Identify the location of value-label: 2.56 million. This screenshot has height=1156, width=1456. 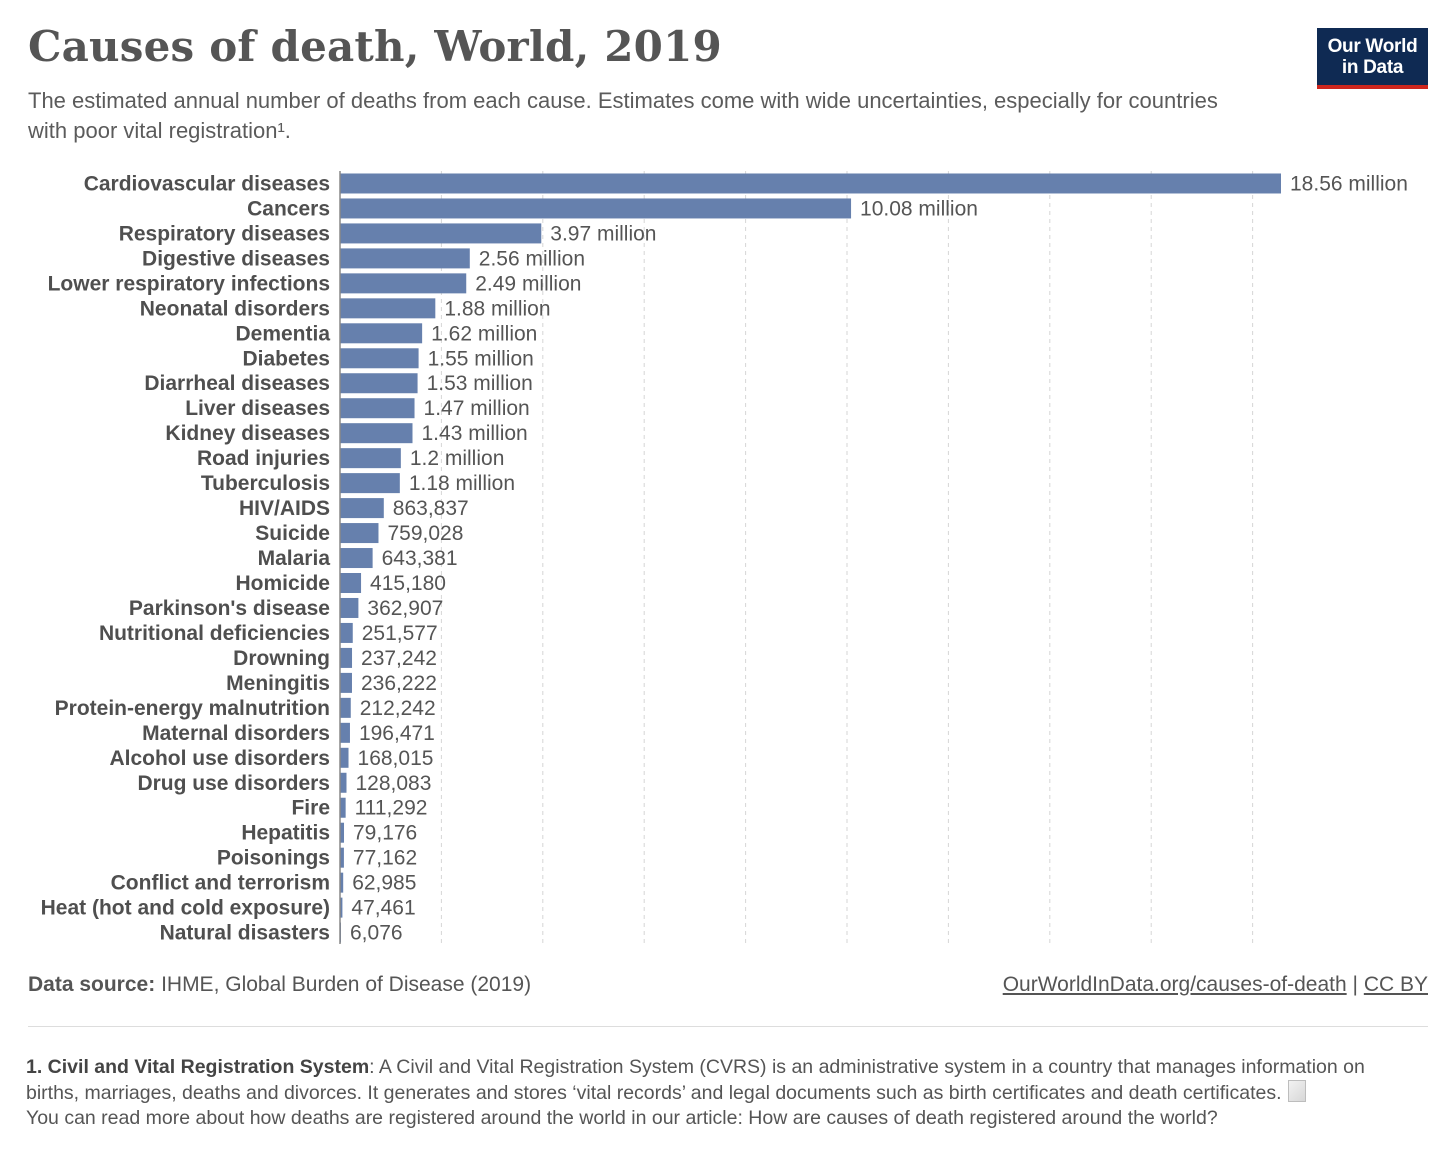
(532, 258).